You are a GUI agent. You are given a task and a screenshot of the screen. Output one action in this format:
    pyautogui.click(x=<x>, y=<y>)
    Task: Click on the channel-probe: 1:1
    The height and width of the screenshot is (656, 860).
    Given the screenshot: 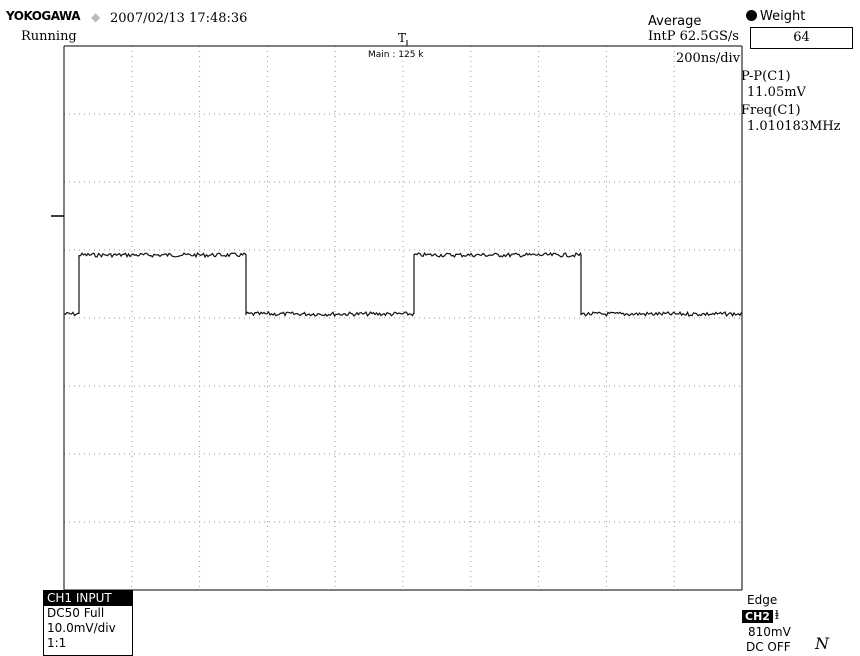 What is the action you would take?
    pyautogui.click(x=57, y=643)
    